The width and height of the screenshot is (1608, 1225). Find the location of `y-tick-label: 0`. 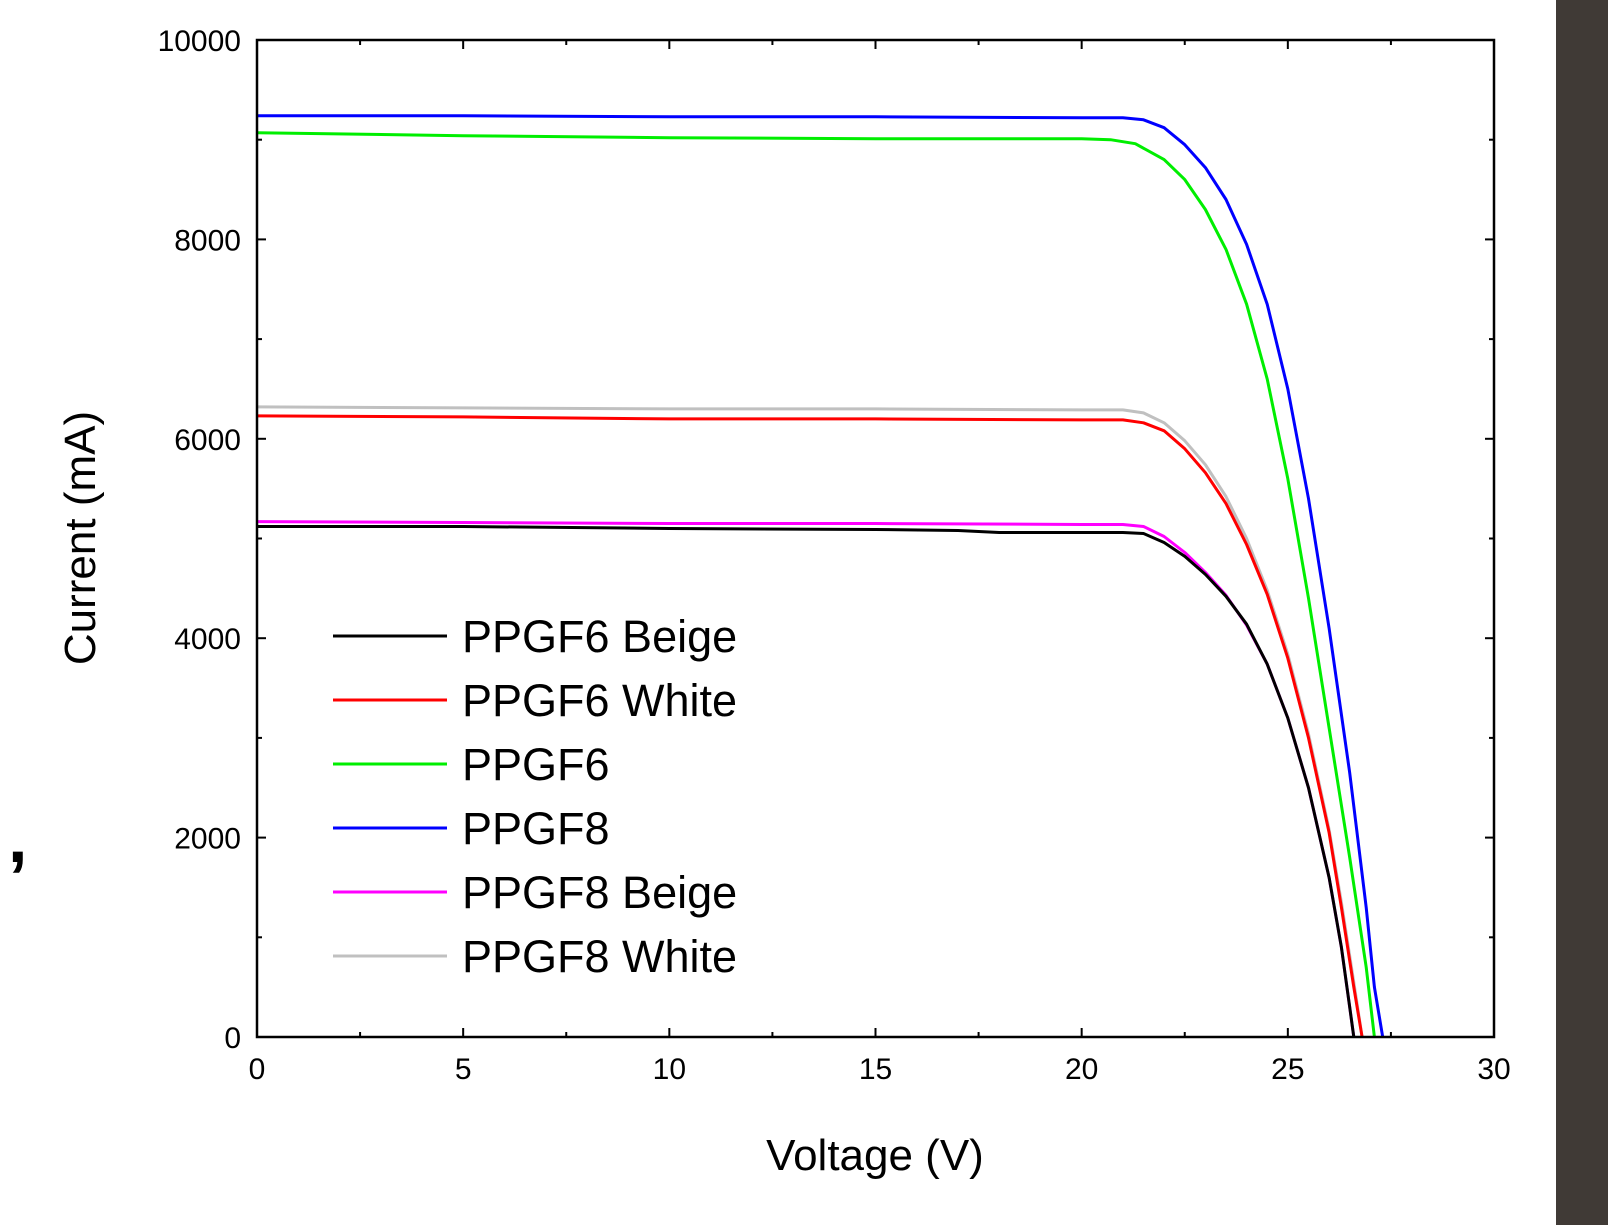

y-tick-label: 0 is located at coordinates (232, 1038).